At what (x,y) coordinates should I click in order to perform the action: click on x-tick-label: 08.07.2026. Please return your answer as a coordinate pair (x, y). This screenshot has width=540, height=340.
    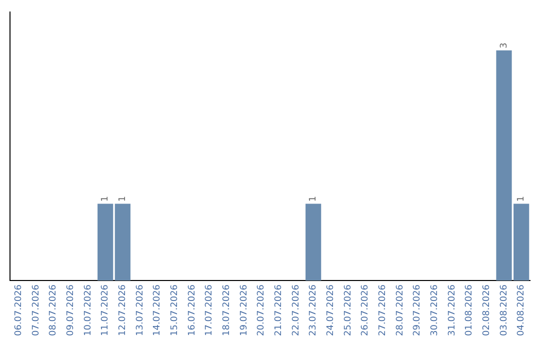
    Looking at the image, I should click on (53, 310).